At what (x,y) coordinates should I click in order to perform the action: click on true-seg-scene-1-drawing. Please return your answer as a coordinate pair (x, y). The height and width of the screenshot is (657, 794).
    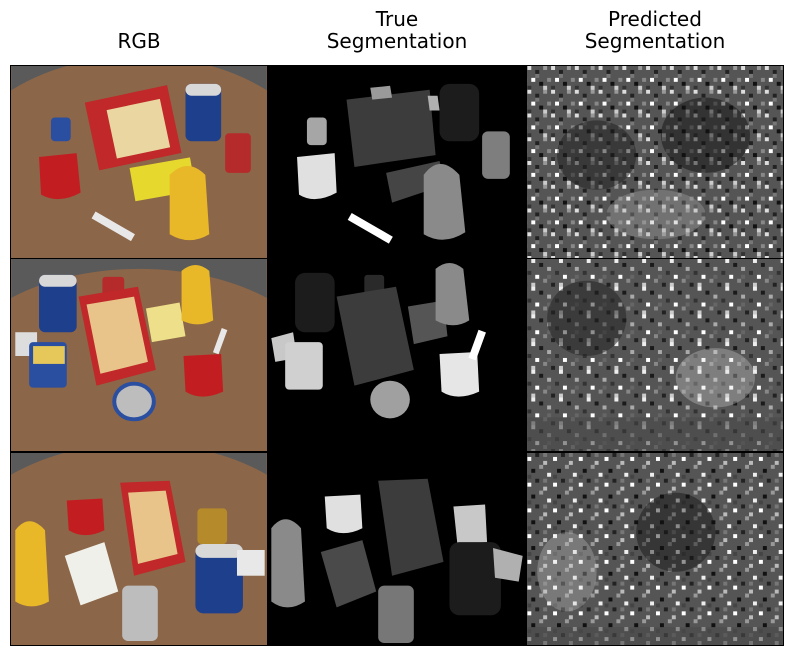
    Looking at the image, I should click on (403, 163).